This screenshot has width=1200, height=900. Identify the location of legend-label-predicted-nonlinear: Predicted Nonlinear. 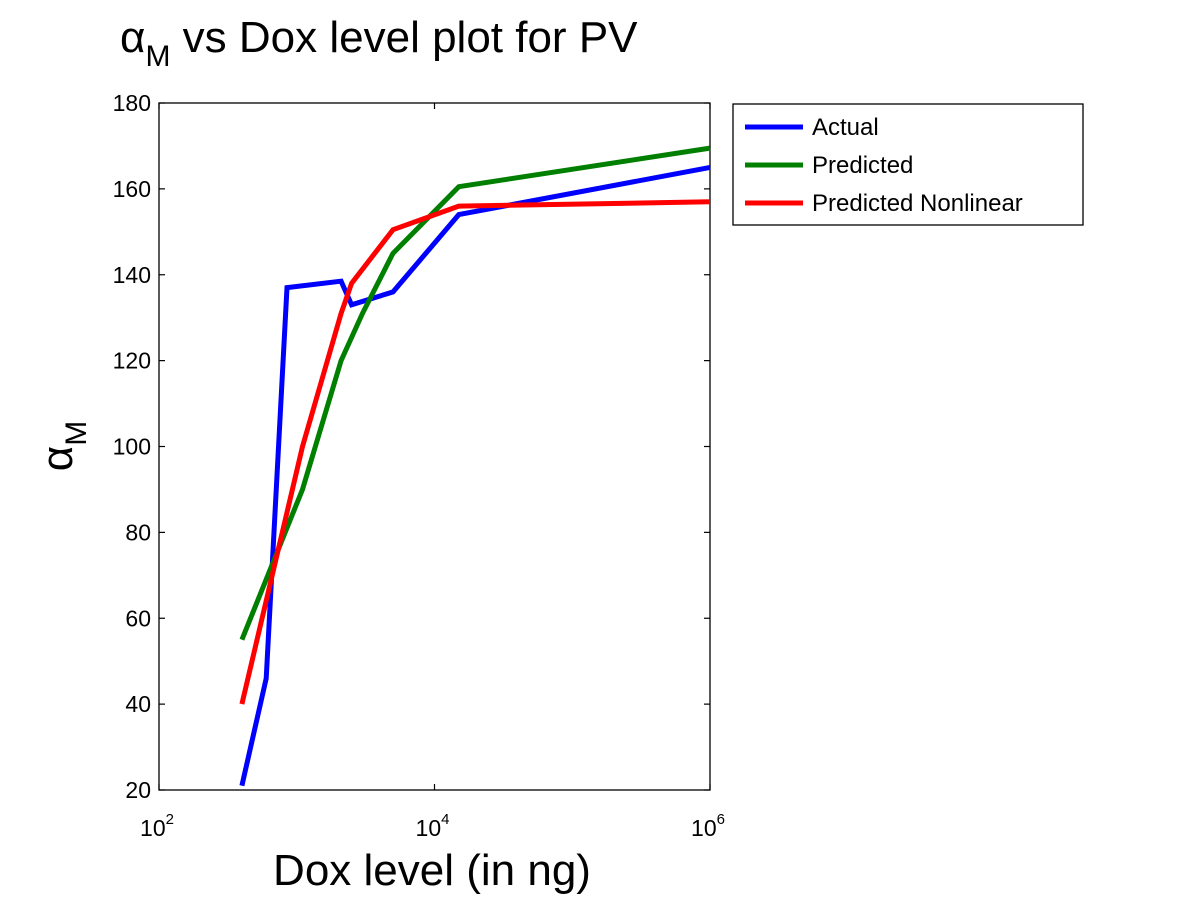
(917, 203).